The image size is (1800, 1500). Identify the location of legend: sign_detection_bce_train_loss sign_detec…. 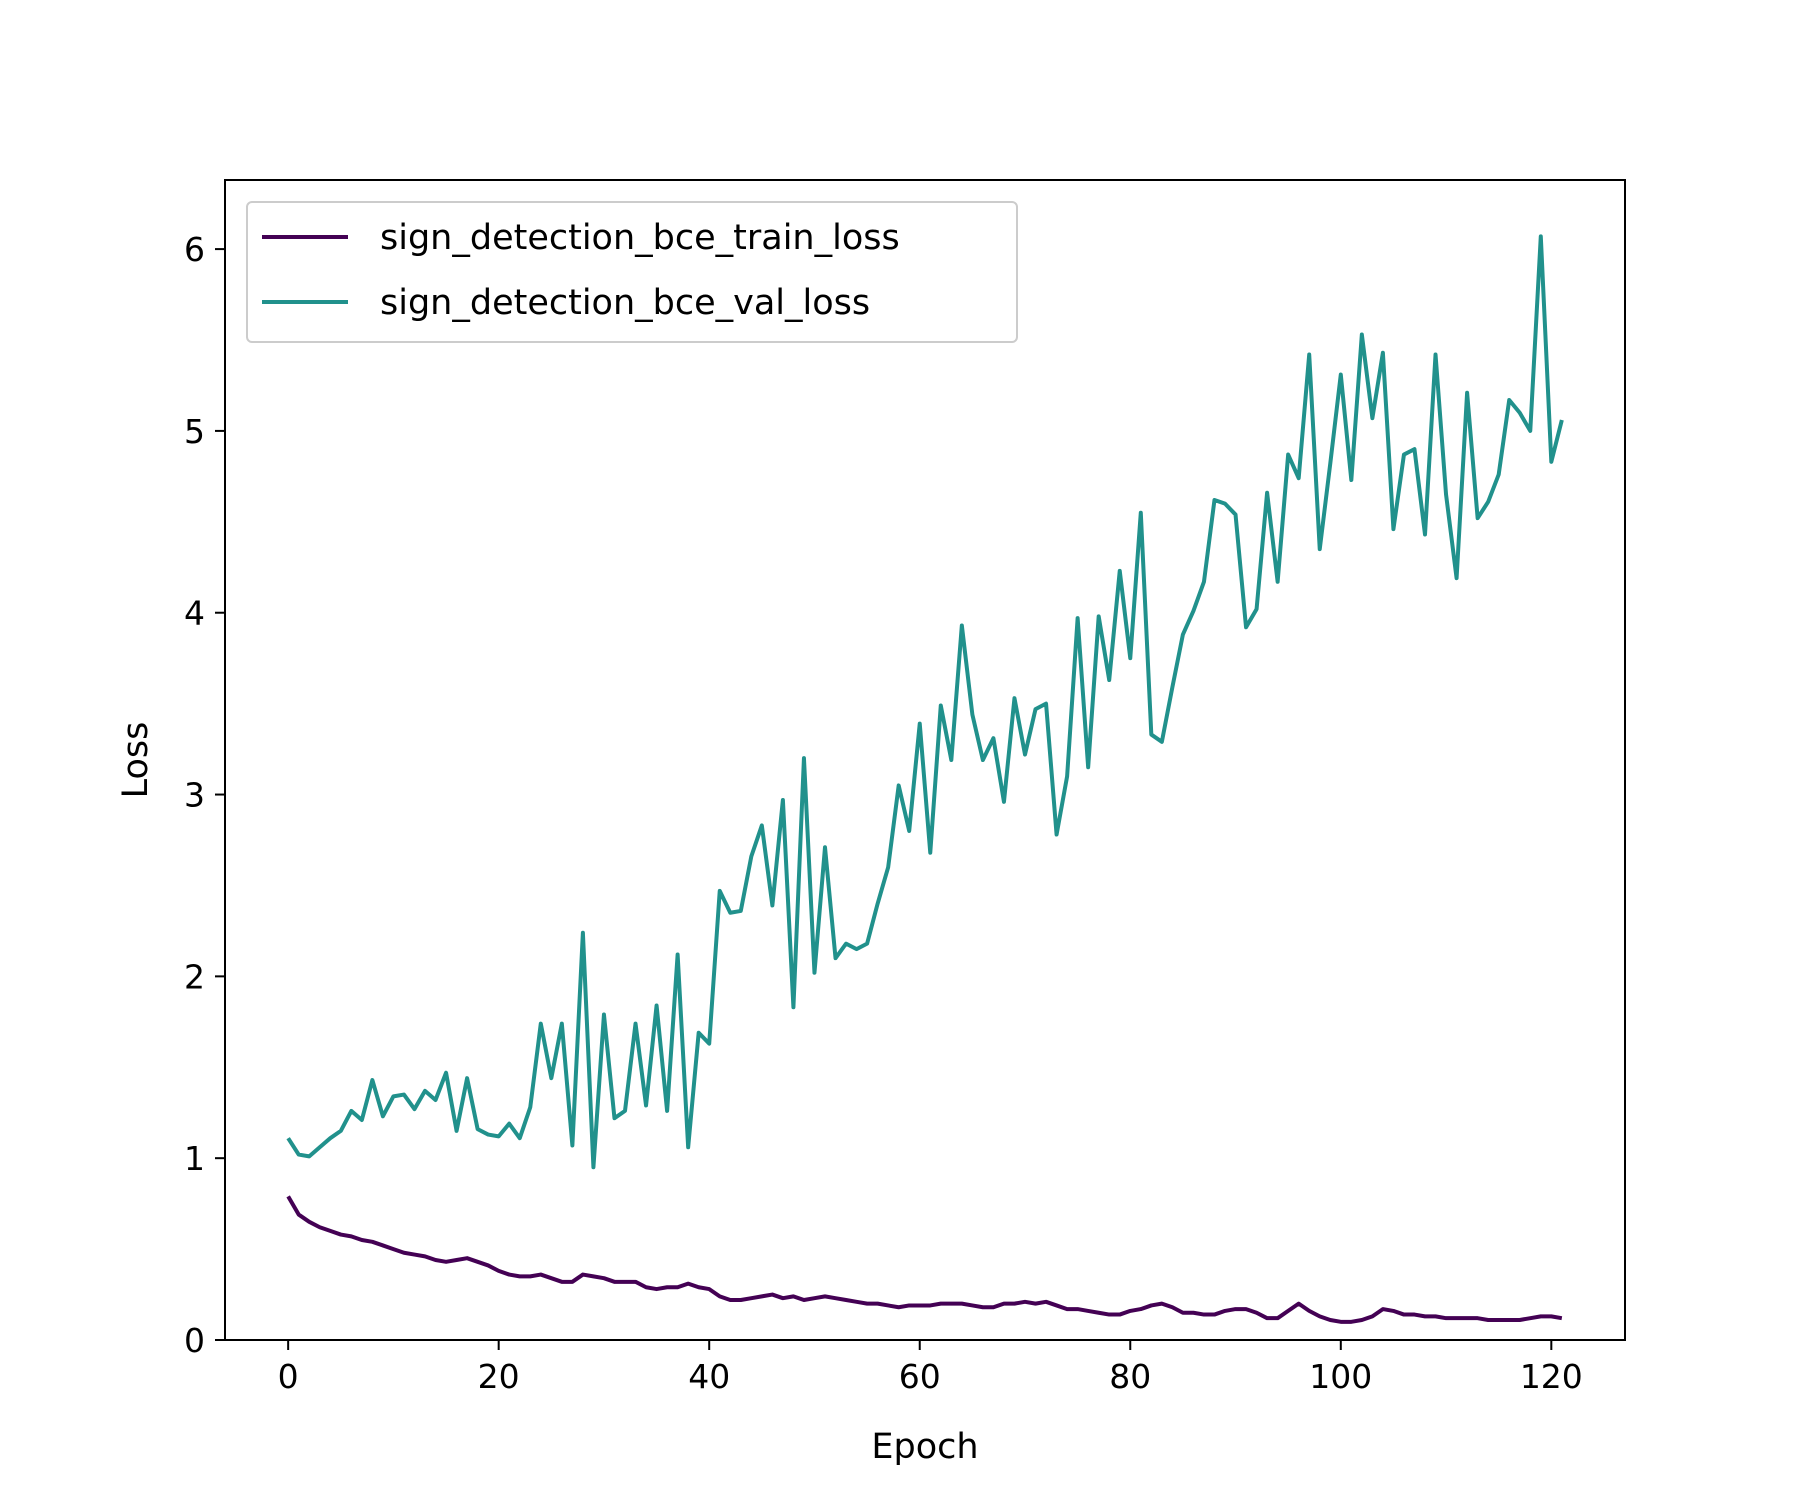
(632, 272).